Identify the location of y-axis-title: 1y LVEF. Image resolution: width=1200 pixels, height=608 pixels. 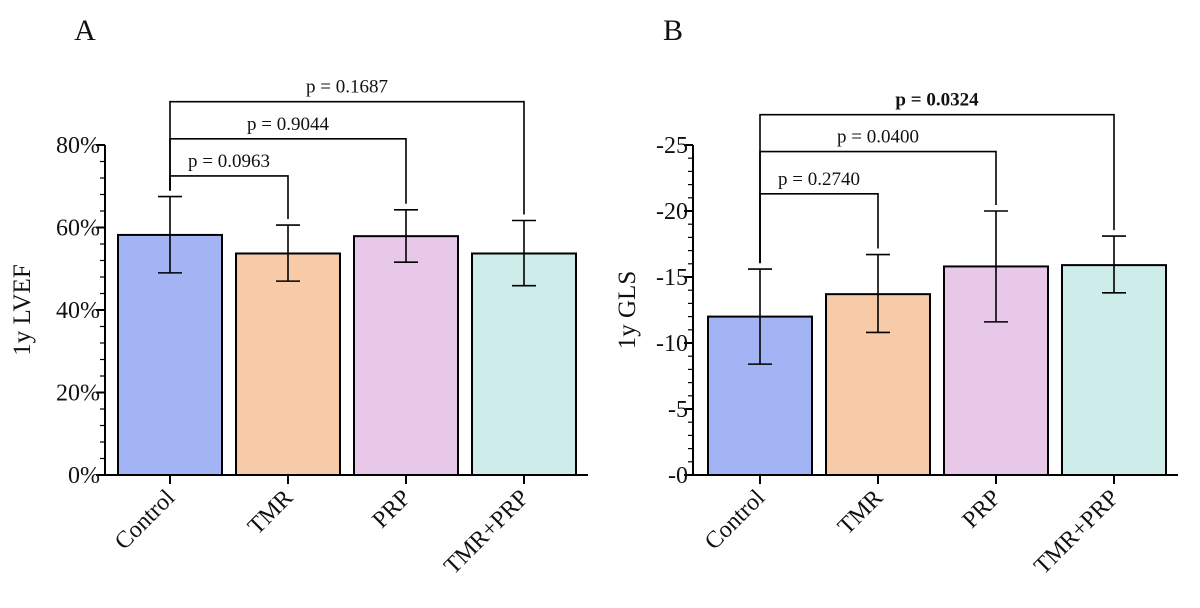
(22, 309).